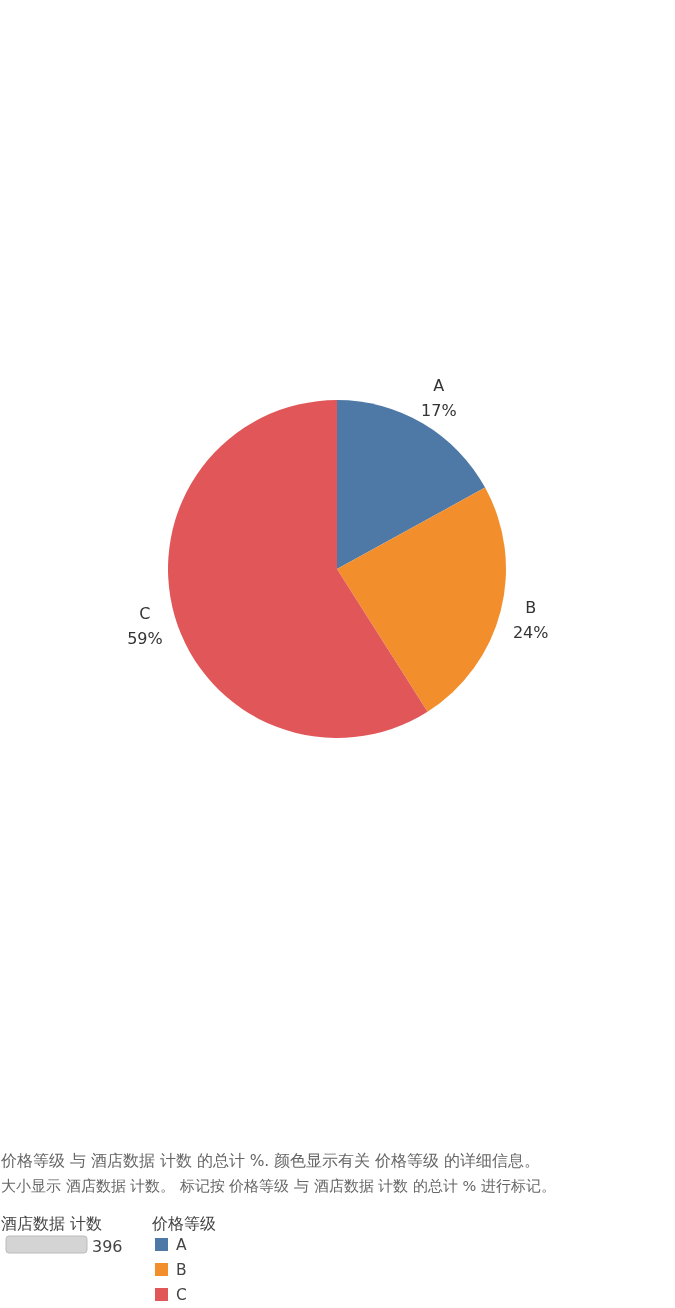 Image resolution: width=675 pixels, height=1308 pixels. I want to click on legend-title: 价格等级, so click(183, 1224).